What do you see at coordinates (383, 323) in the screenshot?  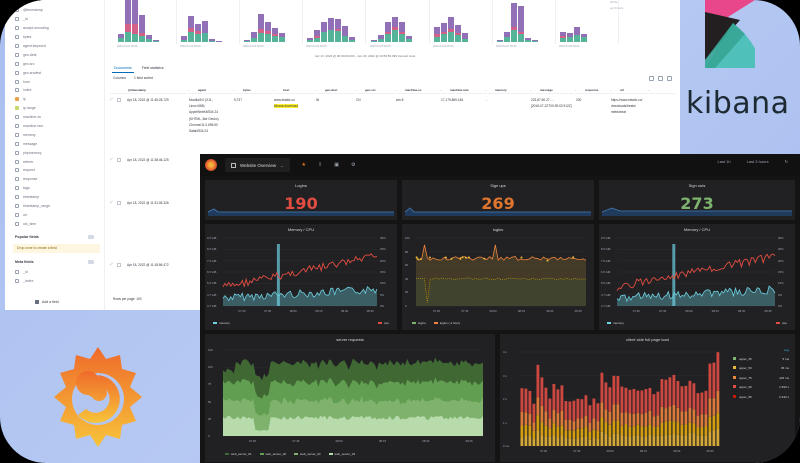 I see `legend-item-cpu: cpu` at bounding box center [383, 323].